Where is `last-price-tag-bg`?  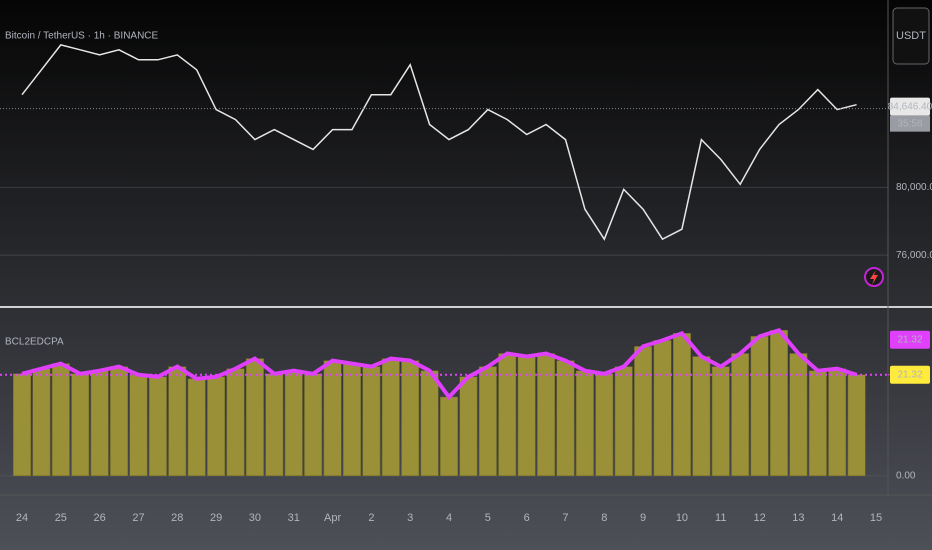 last-price-tag-bg is located at coordinates (910, 106).